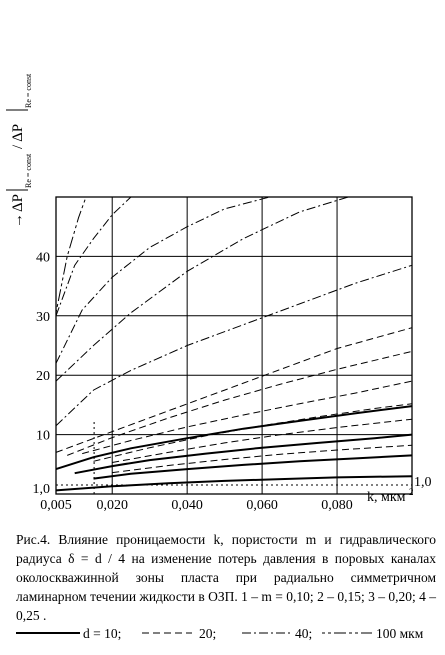 Image resolution: width=445 pixels, height=655 pixels. Describe the element at coordinates (400, 633) in the screenshot. I see `legend-label-3: 100 мкм` at that location.